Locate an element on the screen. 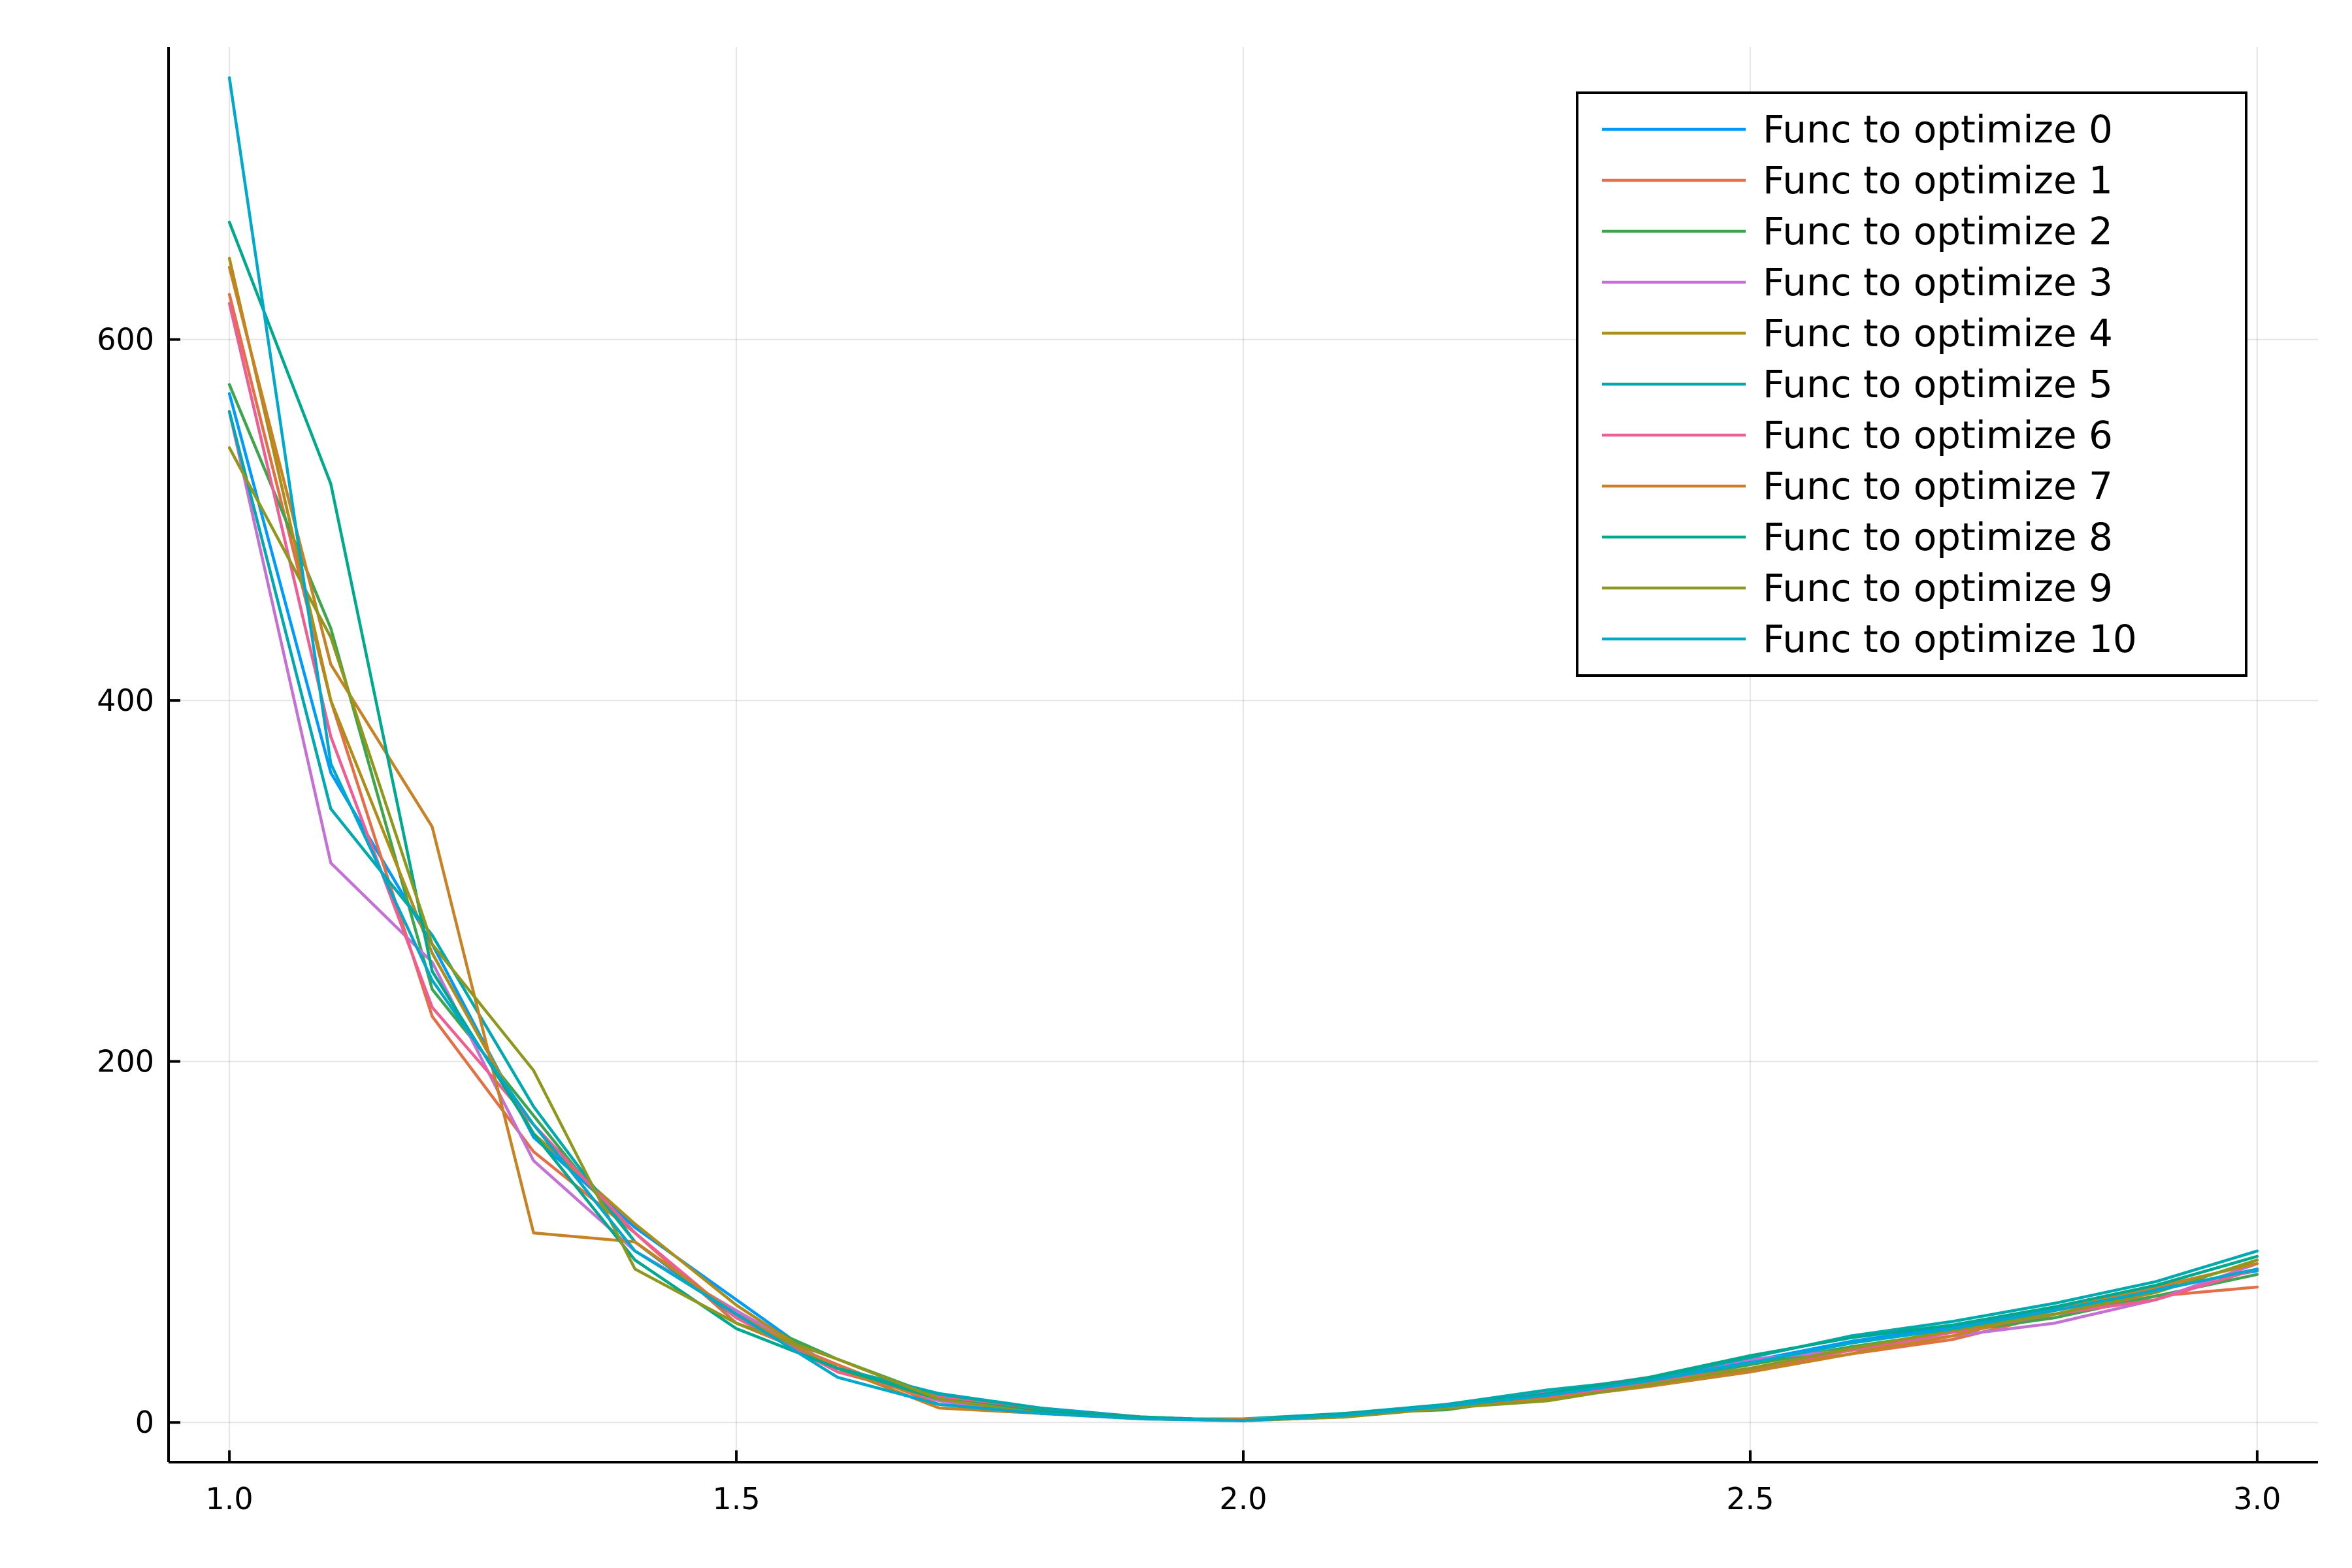 This screenshot has height=1568, width=2352. y-tick-label: 200 is located at coordinates (125, 1061).